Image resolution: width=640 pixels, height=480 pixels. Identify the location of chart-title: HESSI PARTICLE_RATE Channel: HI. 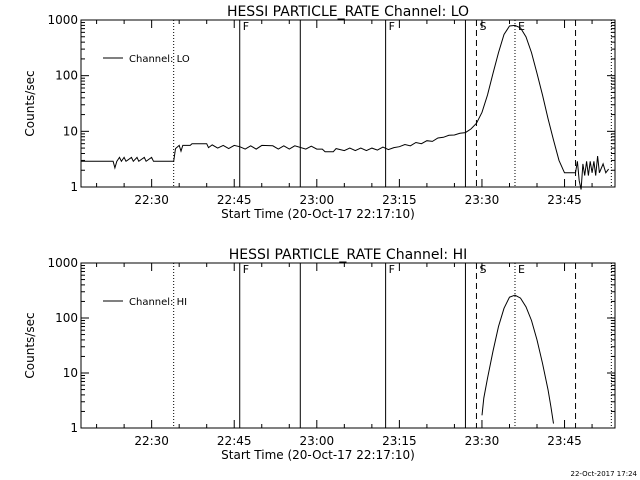
(348, 255).